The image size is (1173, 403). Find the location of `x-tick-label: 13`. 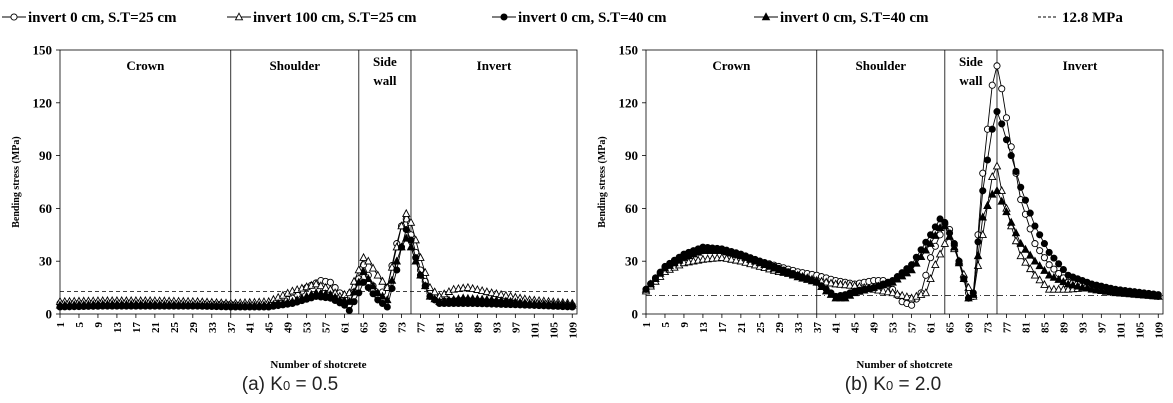

x-tick-label: 13 is located at coordinates (704, 328).